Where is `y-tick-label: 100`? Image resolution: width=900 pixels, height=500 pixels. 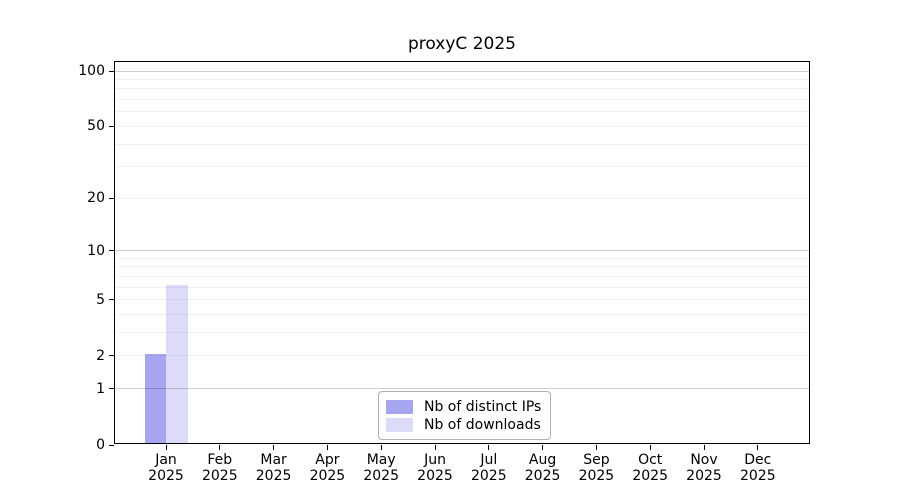
y-tick-label: 100 is located at coordinates (91, 71).